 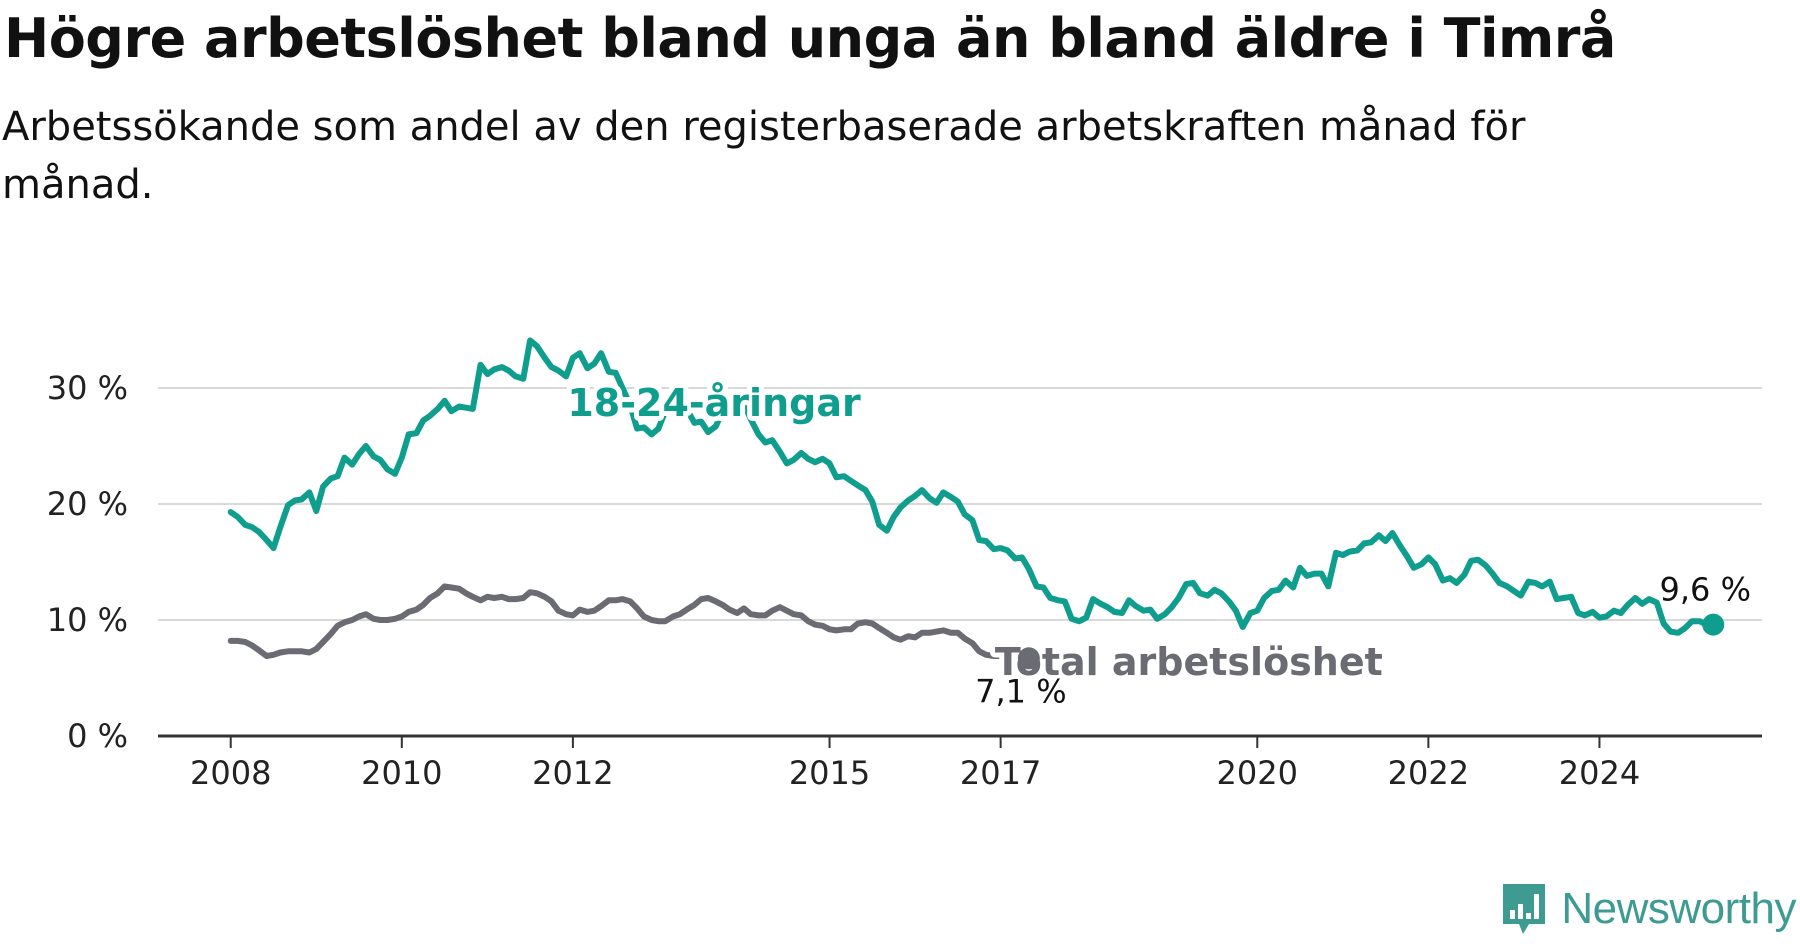 What do you see at coordinates (401, 773) in the screenshot?
I see `x-tick-label: 2010` at bounding box center [401, 773].